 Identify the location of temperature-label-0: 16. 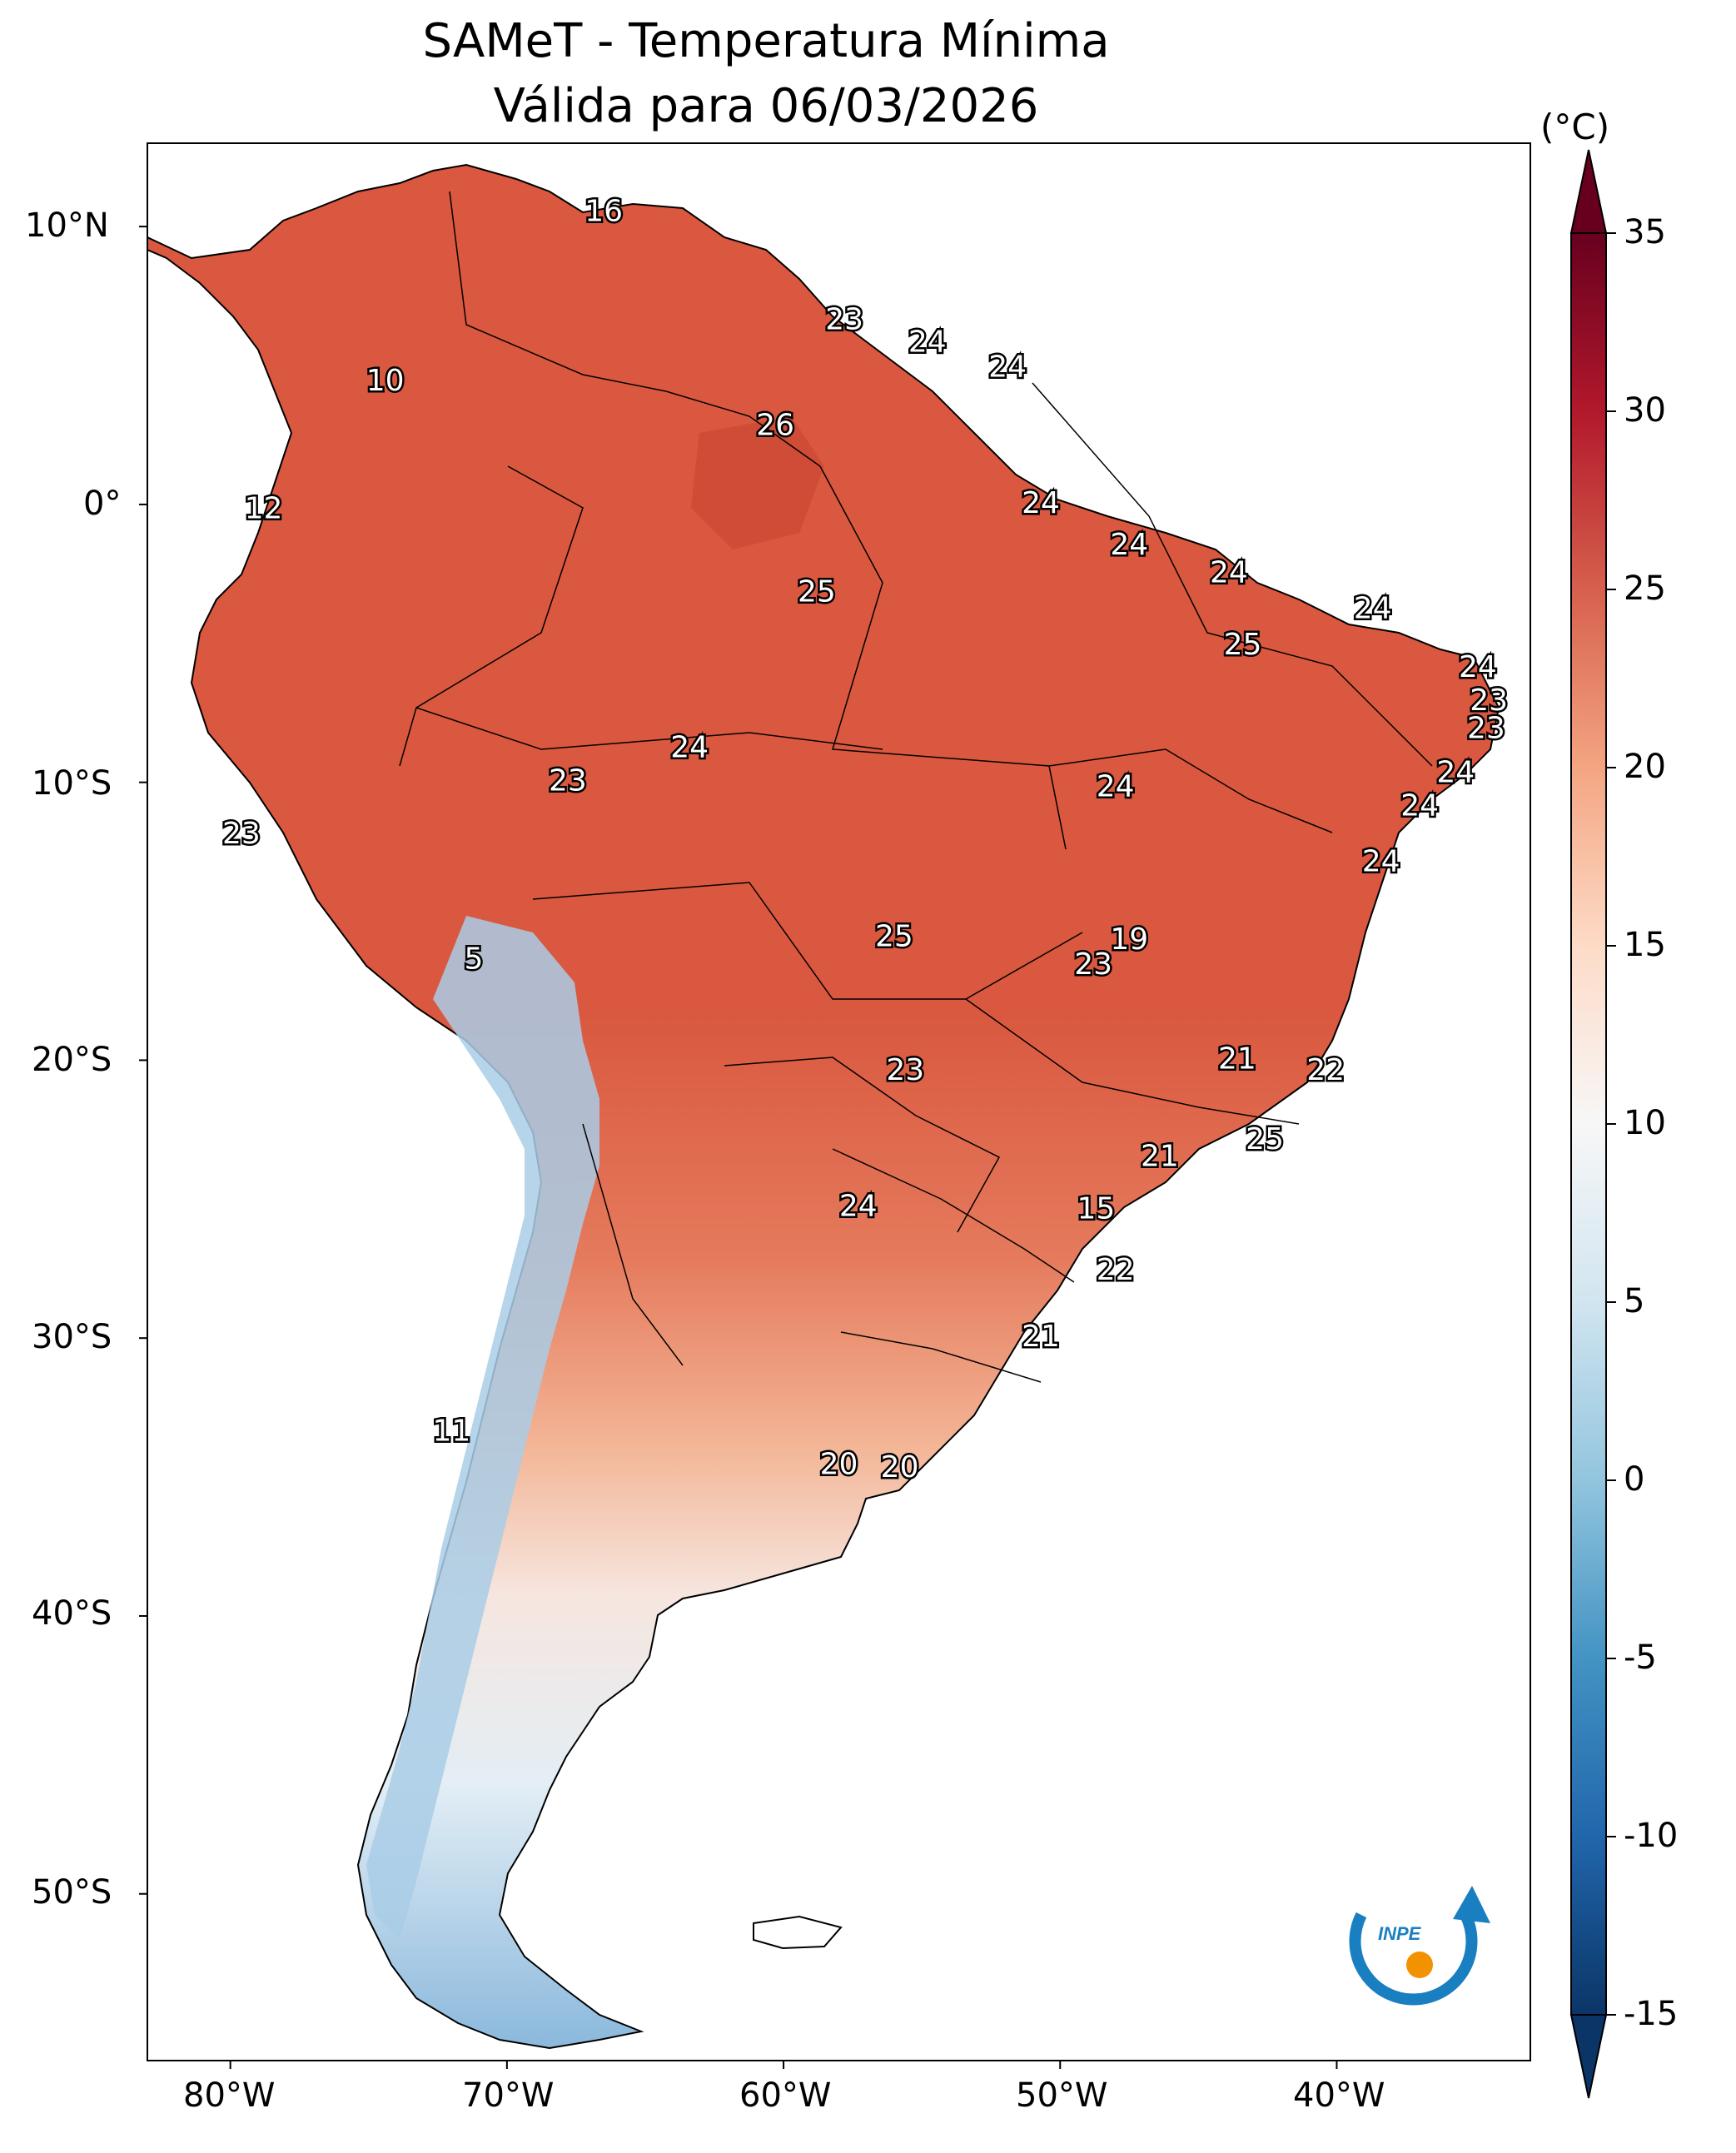
(603, 211).